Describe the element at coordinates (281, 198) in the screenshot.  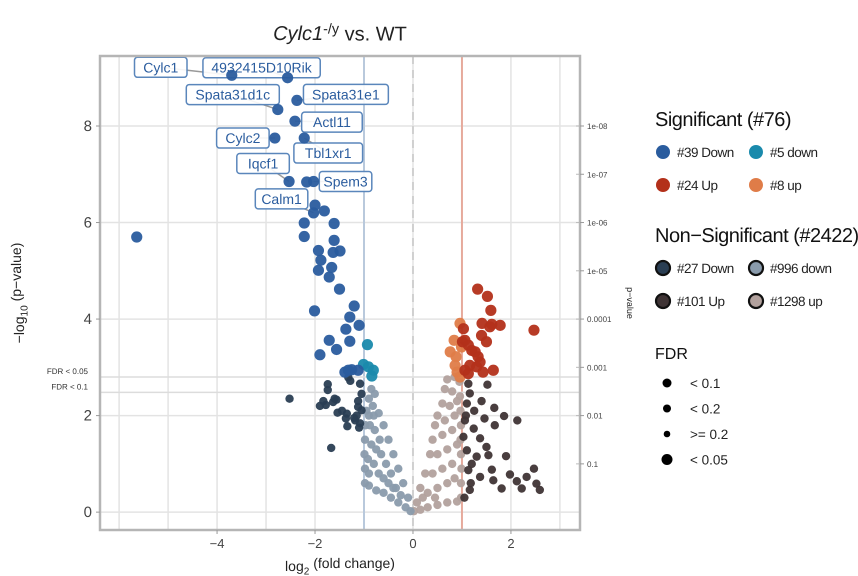
I see `annotation: Calm1` at that location.